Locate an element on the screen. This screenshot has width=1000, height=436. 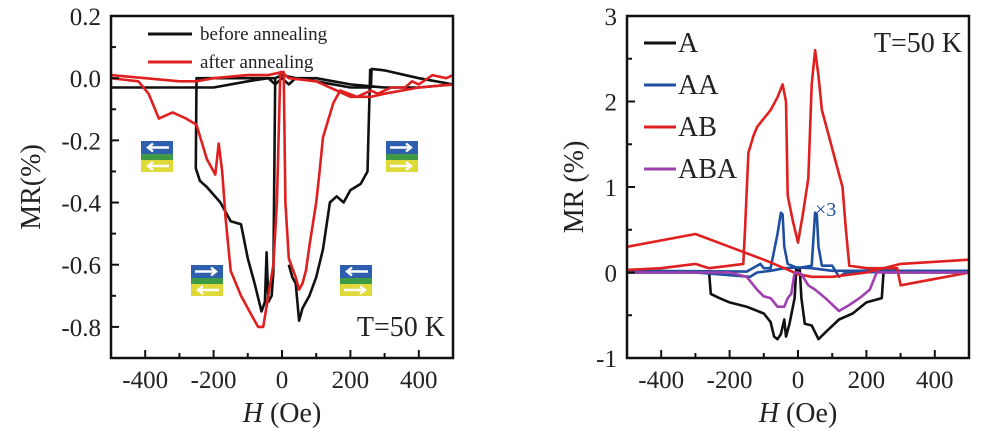
right-temperature-annotation: T=50 K is located at coordinates (918, 43).